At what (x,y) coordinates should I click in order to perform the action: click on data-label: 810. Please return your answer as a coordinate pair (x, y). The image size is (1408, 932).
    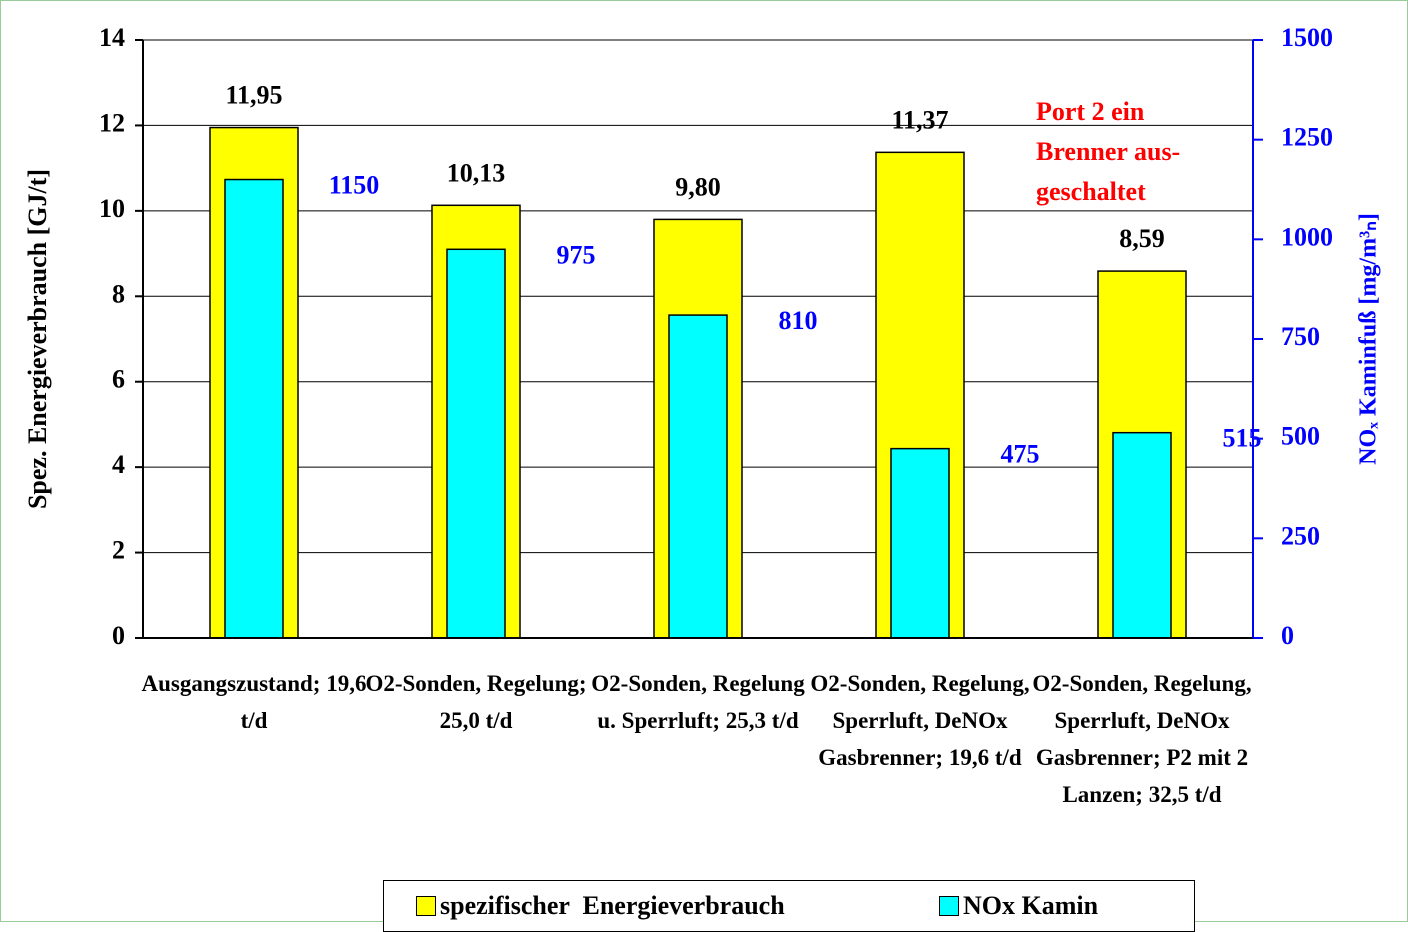
    Looking at the image, I should click on (798, 320).